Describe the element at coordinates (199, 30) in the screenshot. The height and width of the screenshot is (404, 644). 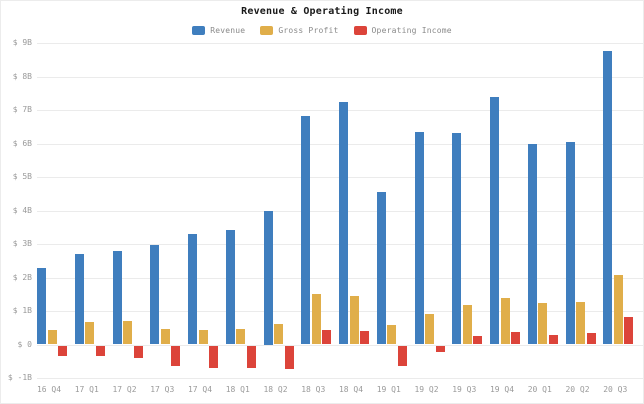
I see `revenue-swatch-icon` at that location.